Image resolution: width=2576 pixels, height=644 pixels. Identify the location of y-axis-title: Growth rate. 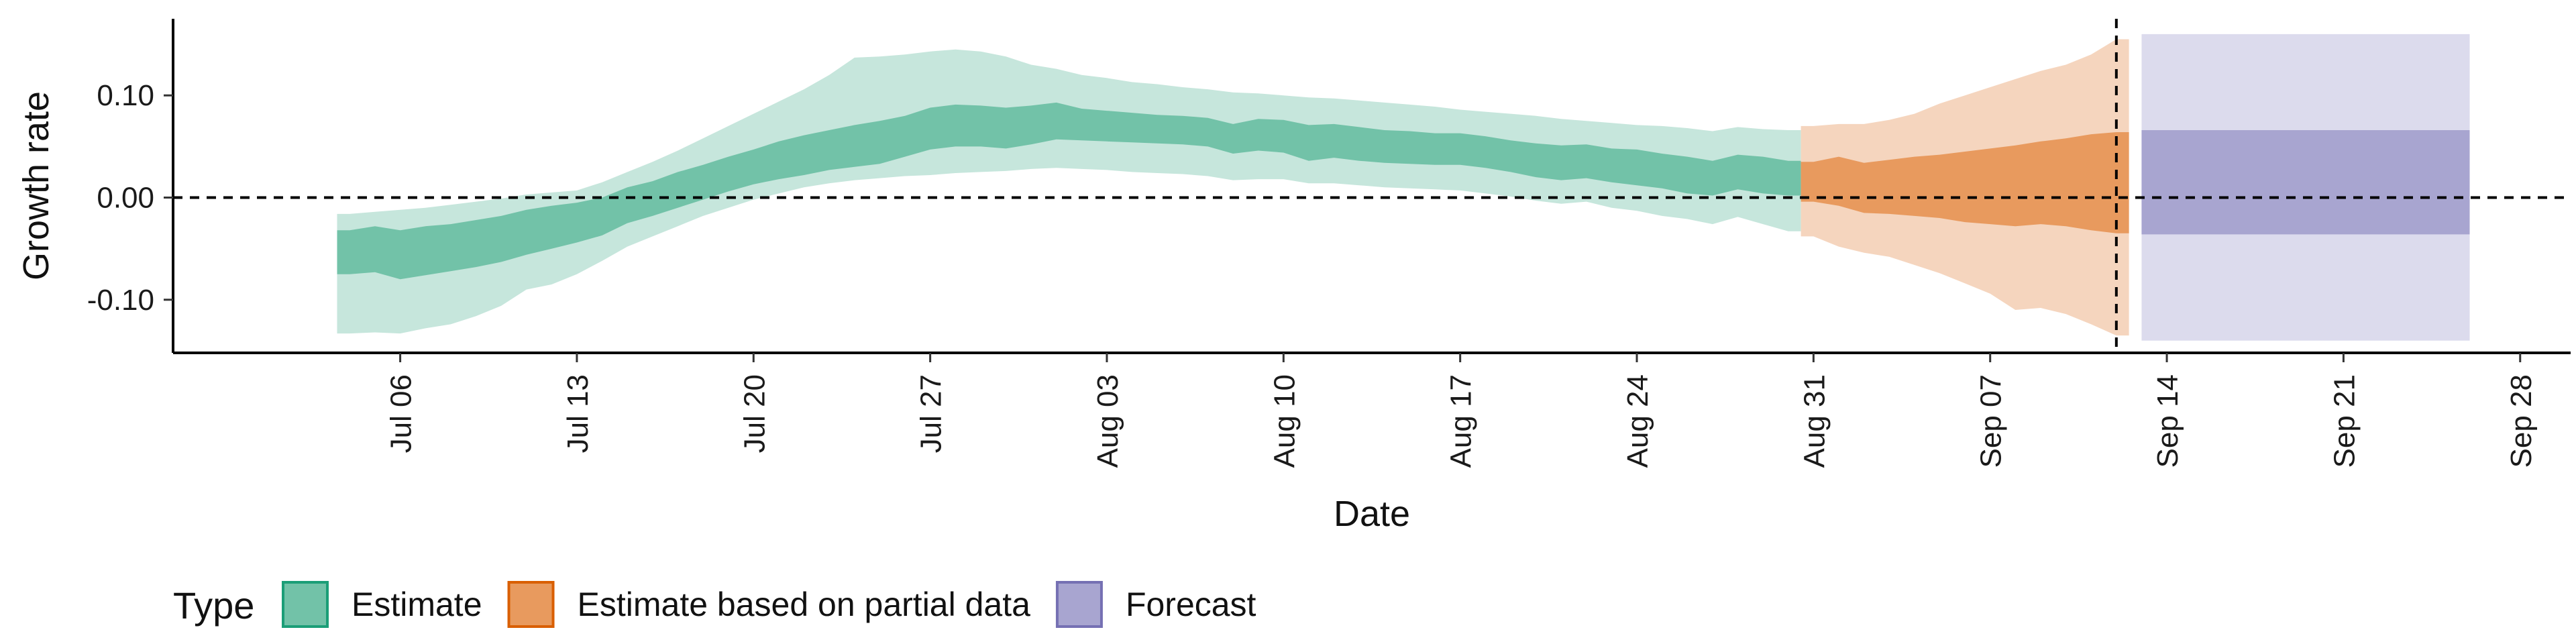
(36, 185).